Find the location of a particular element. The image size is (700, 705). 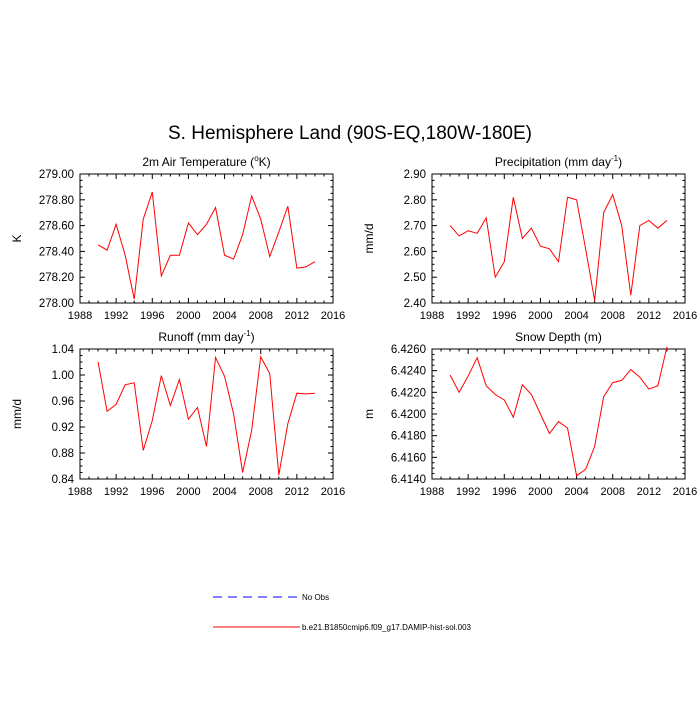

y-tick-label: 0.96 is located at coordinates (63, 402).